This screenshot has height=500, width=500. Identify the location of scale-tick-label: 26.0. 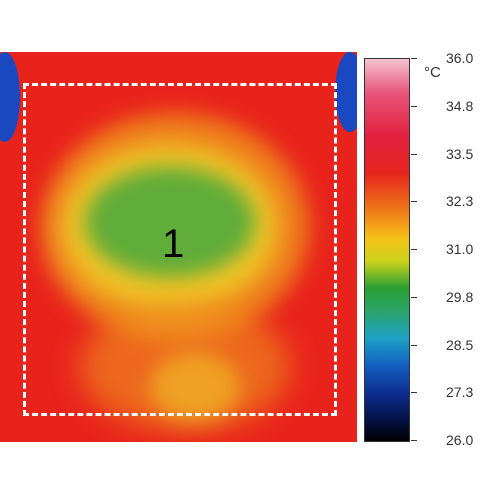
(460, 440).